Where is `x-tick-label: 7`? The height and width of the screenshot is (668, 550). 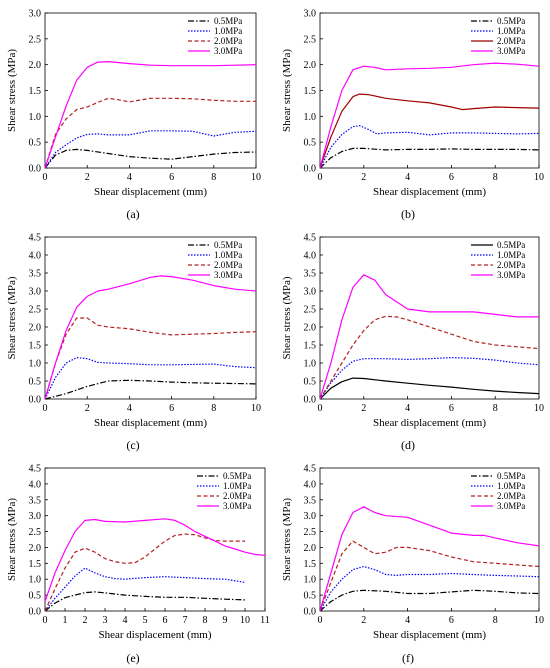
x-tick-label: 7 is located at coordinates (185, 620).